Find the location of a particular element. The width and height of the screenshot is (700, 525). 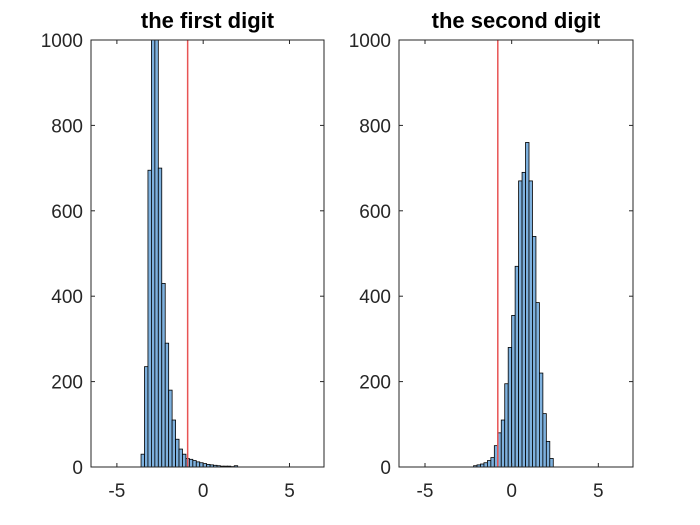

chart-title: the first digit is located at coordinates (208, 20).